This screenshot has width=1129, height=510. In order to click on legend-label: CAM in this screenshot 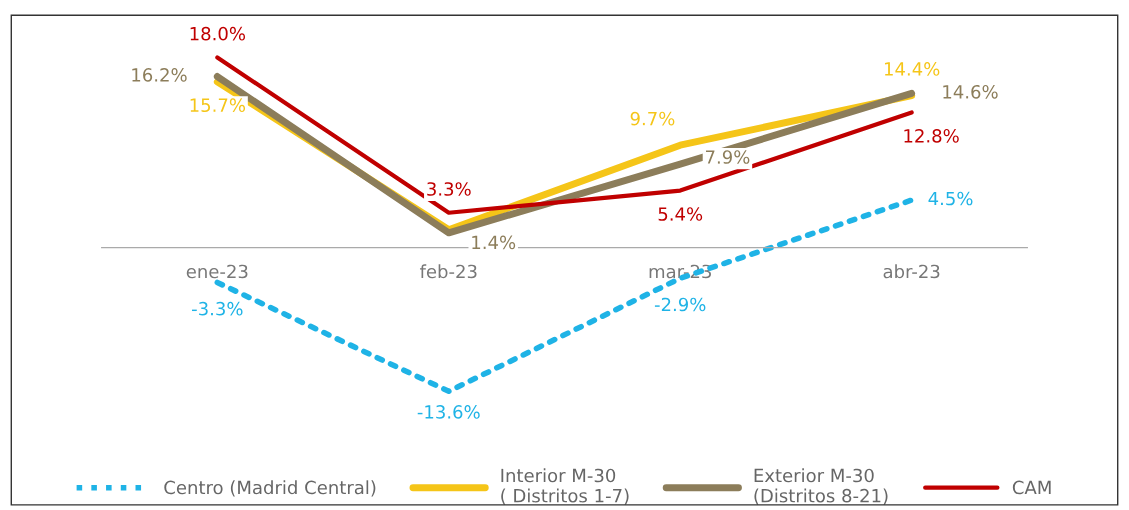, I will do `click(1031, 487)`.